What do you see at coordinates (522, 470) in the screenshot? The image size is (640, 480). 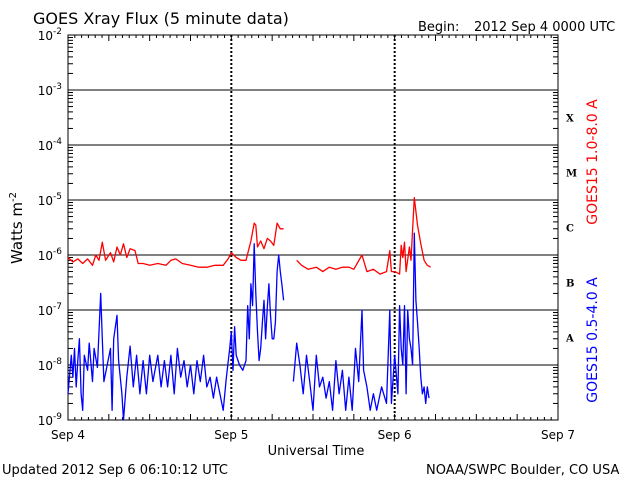 I see `footer-credit: NOAA/SWPC Boulder, CO USA` at bounding box center [522, 470].